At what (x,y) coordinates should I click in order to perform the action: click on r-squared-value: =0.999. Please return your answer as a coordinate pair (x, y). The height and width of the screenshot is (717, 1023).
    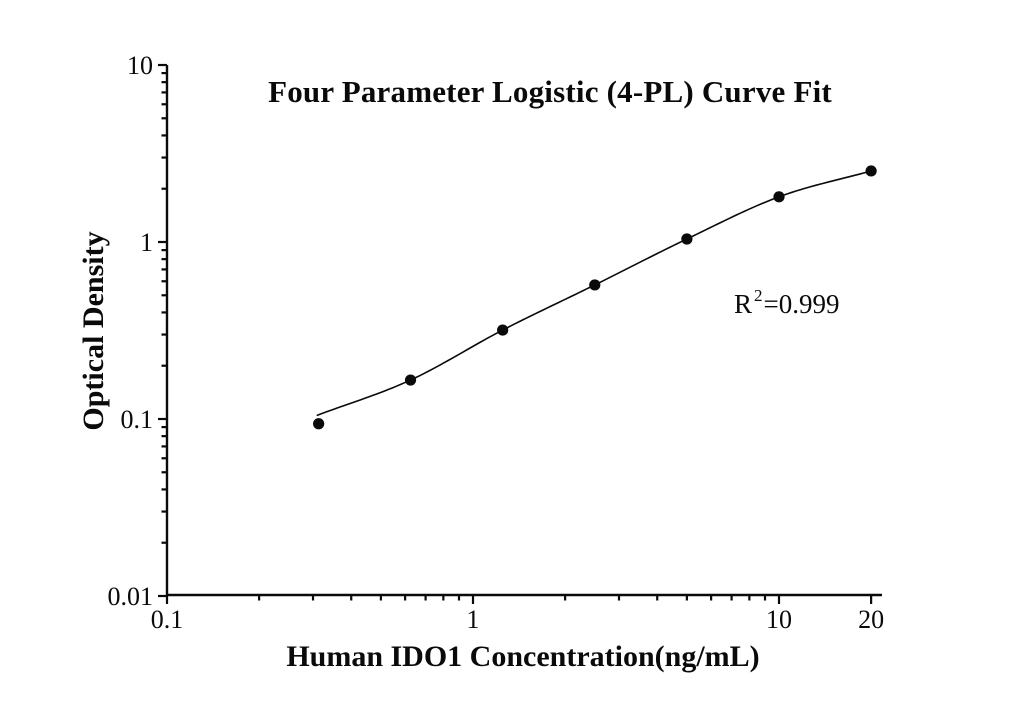
    Looking at the image, I should click on (801, 304).